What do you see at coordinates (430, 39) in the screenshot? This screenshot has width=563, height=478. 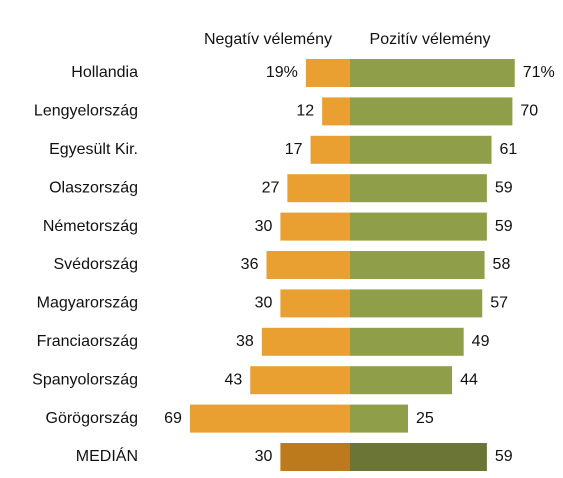 I see `legend-positive: Pozitív vélemény` at bounding box center [430, 39].